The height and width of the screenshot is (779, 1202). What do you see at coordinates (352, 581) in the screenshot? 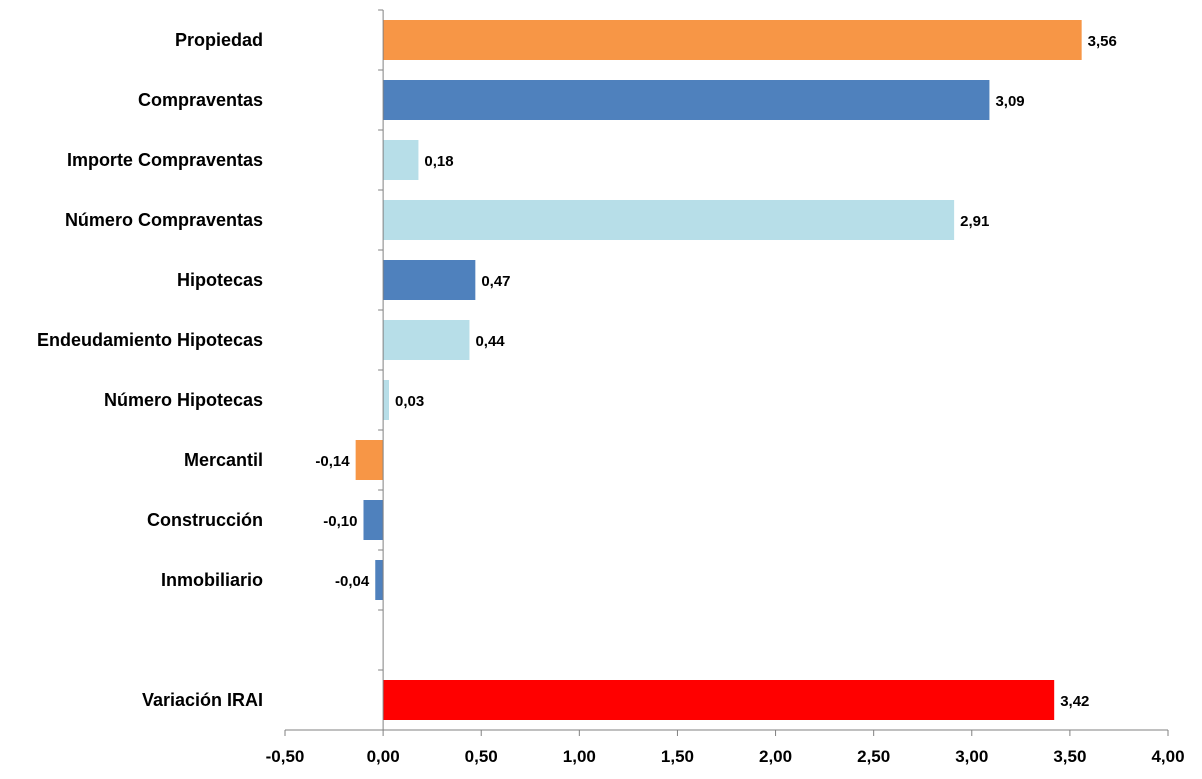
I see `value-label-inmobiliario: -0,04` at bounding box center [352, 581].